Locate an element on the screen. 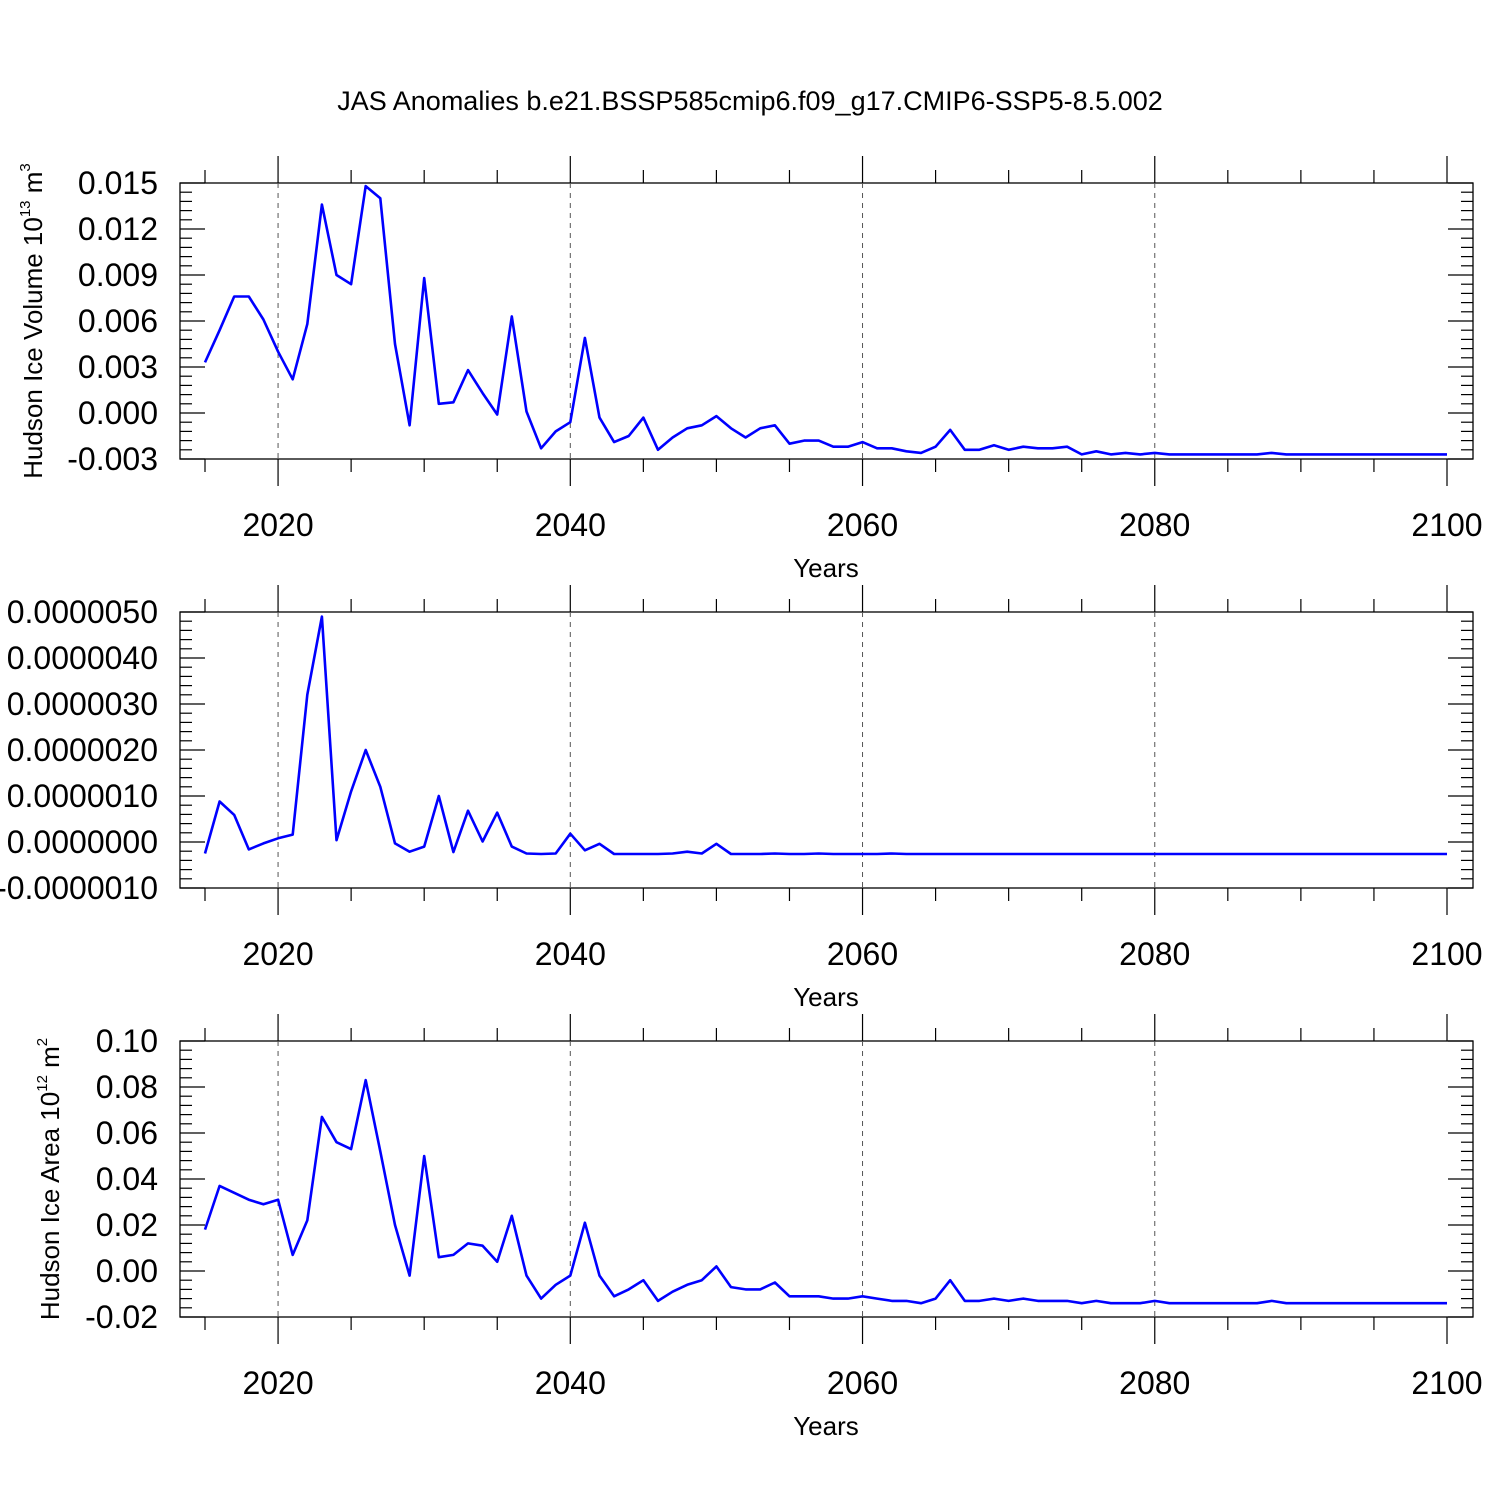 The height and width of the screenshot is (1500, 1500). y-tick-label: 0.00 is located at coordinates (127, 1271).